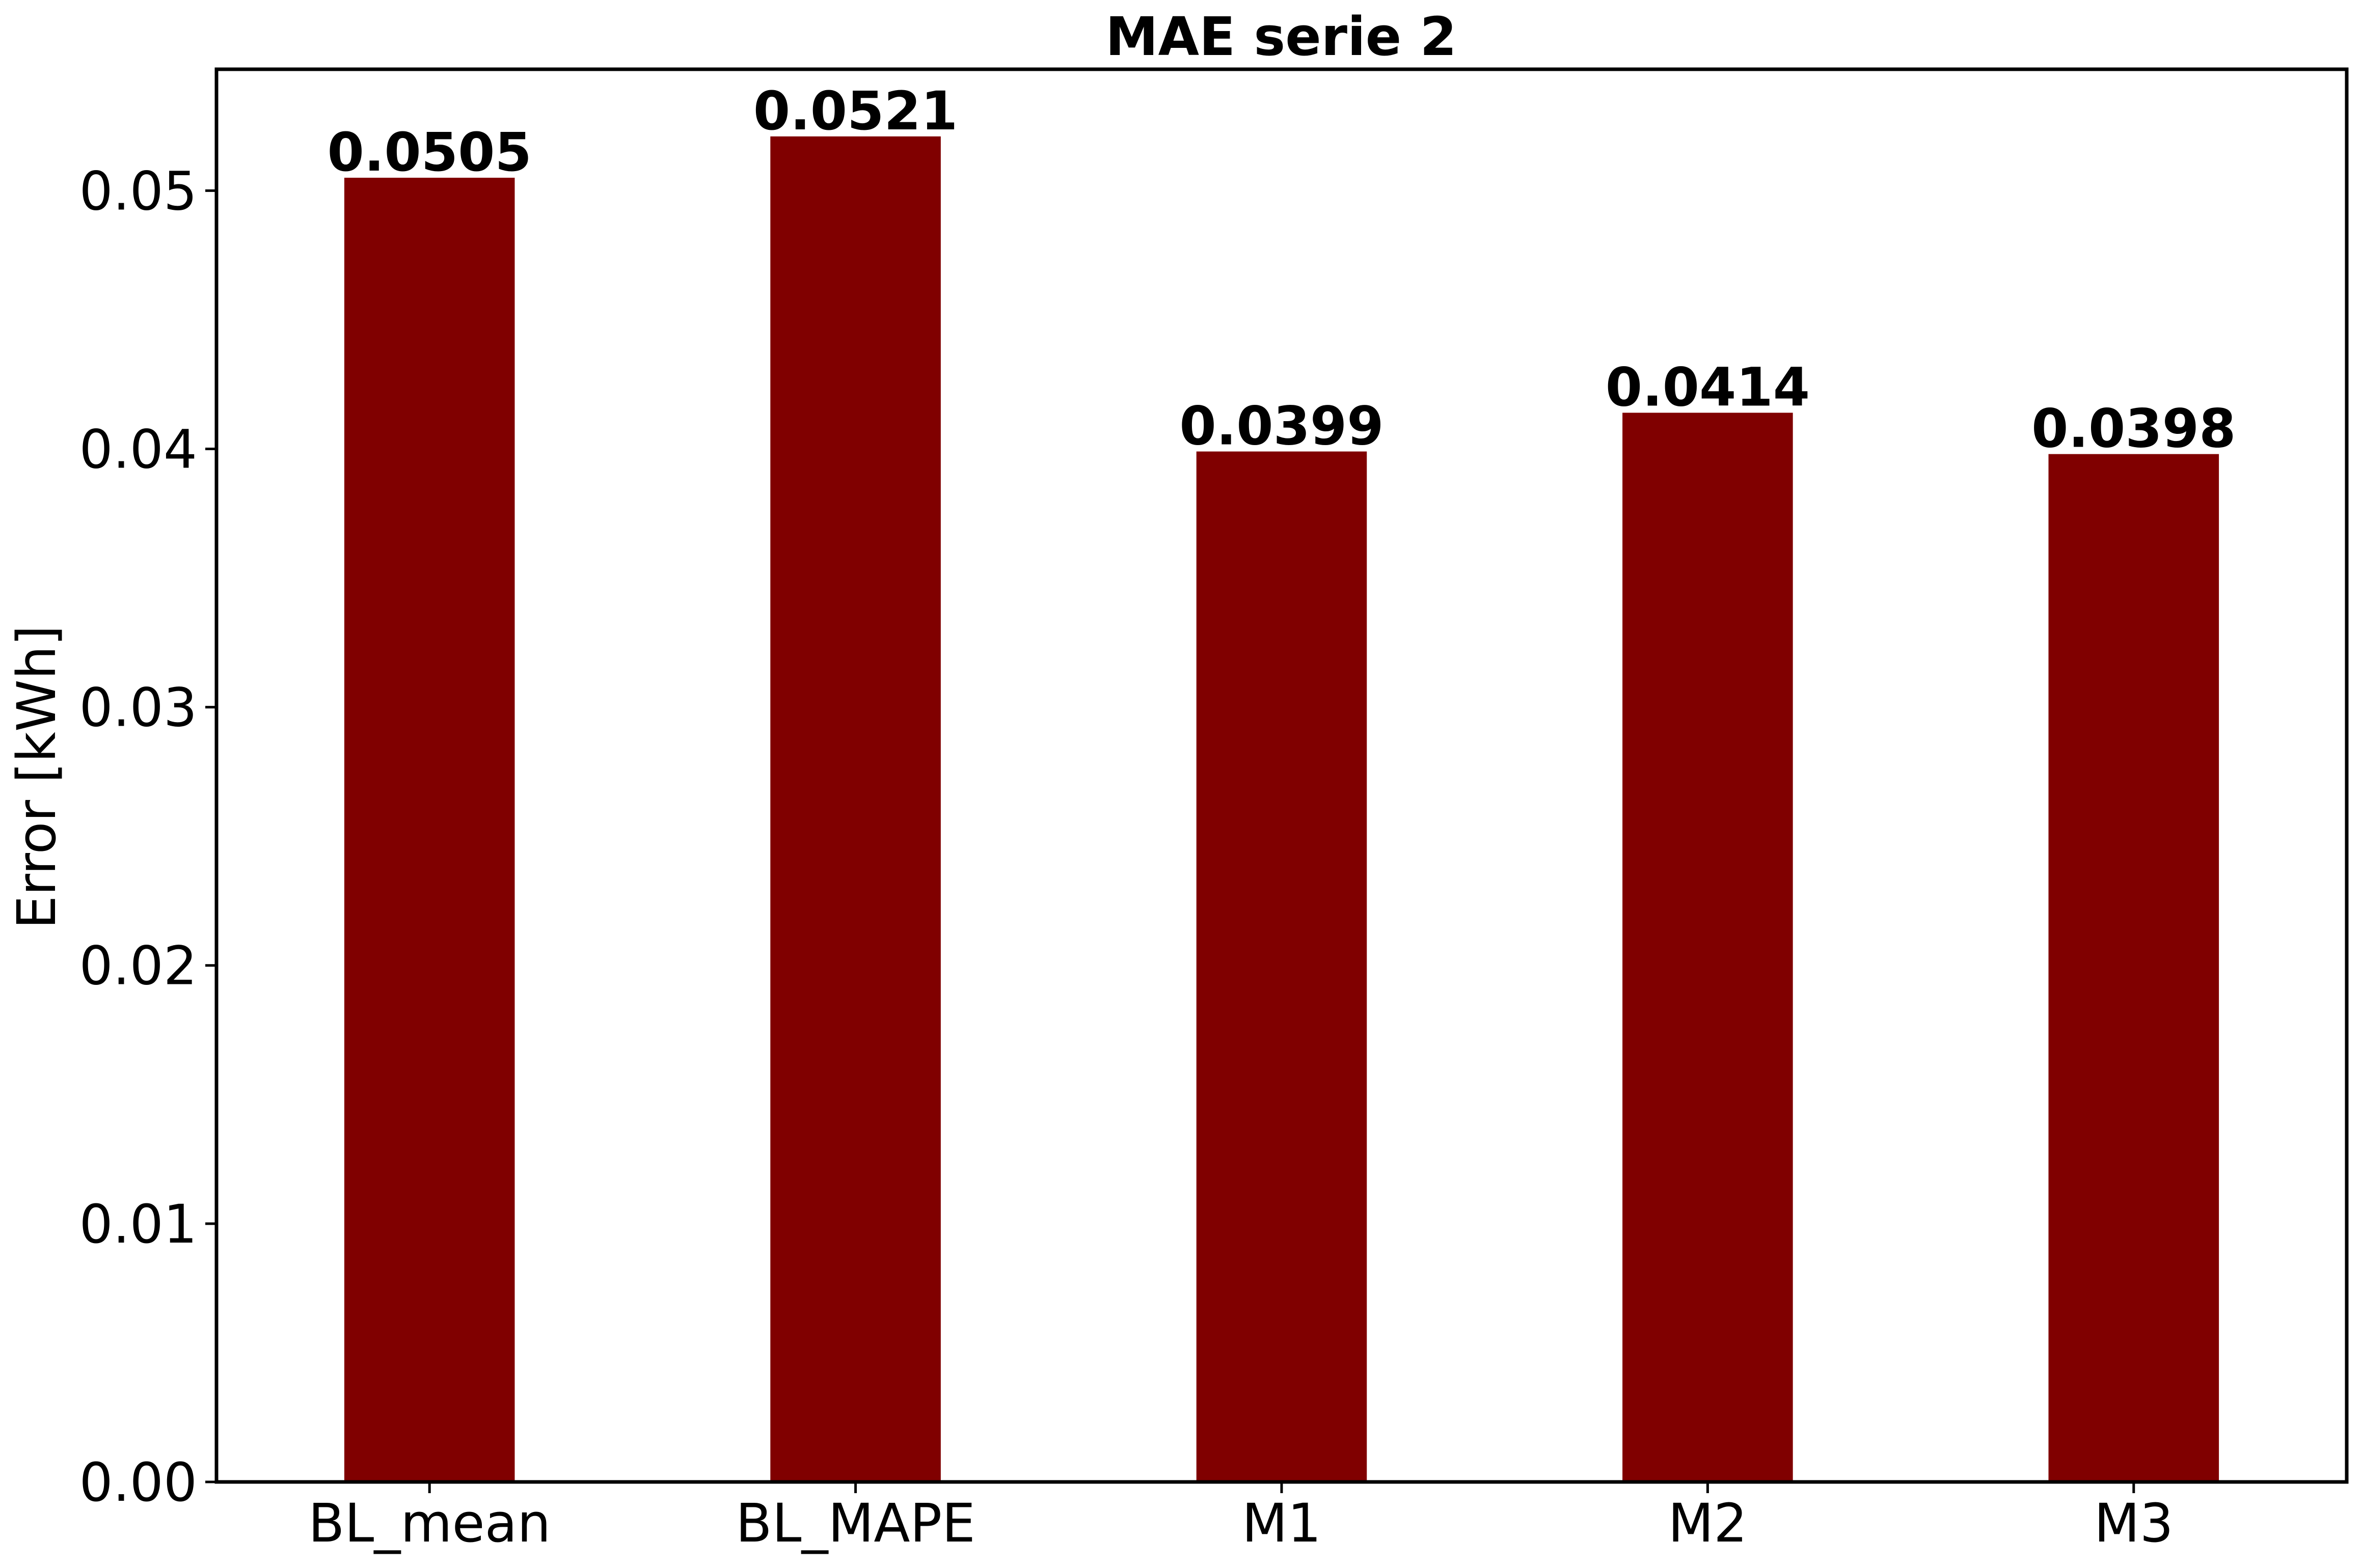 The height and width of the screenshot is (1568, 2362). Describe the element at coordinates (1281, 426) in the screenshot. I see `bar-value-label: 0.0399` at that location.